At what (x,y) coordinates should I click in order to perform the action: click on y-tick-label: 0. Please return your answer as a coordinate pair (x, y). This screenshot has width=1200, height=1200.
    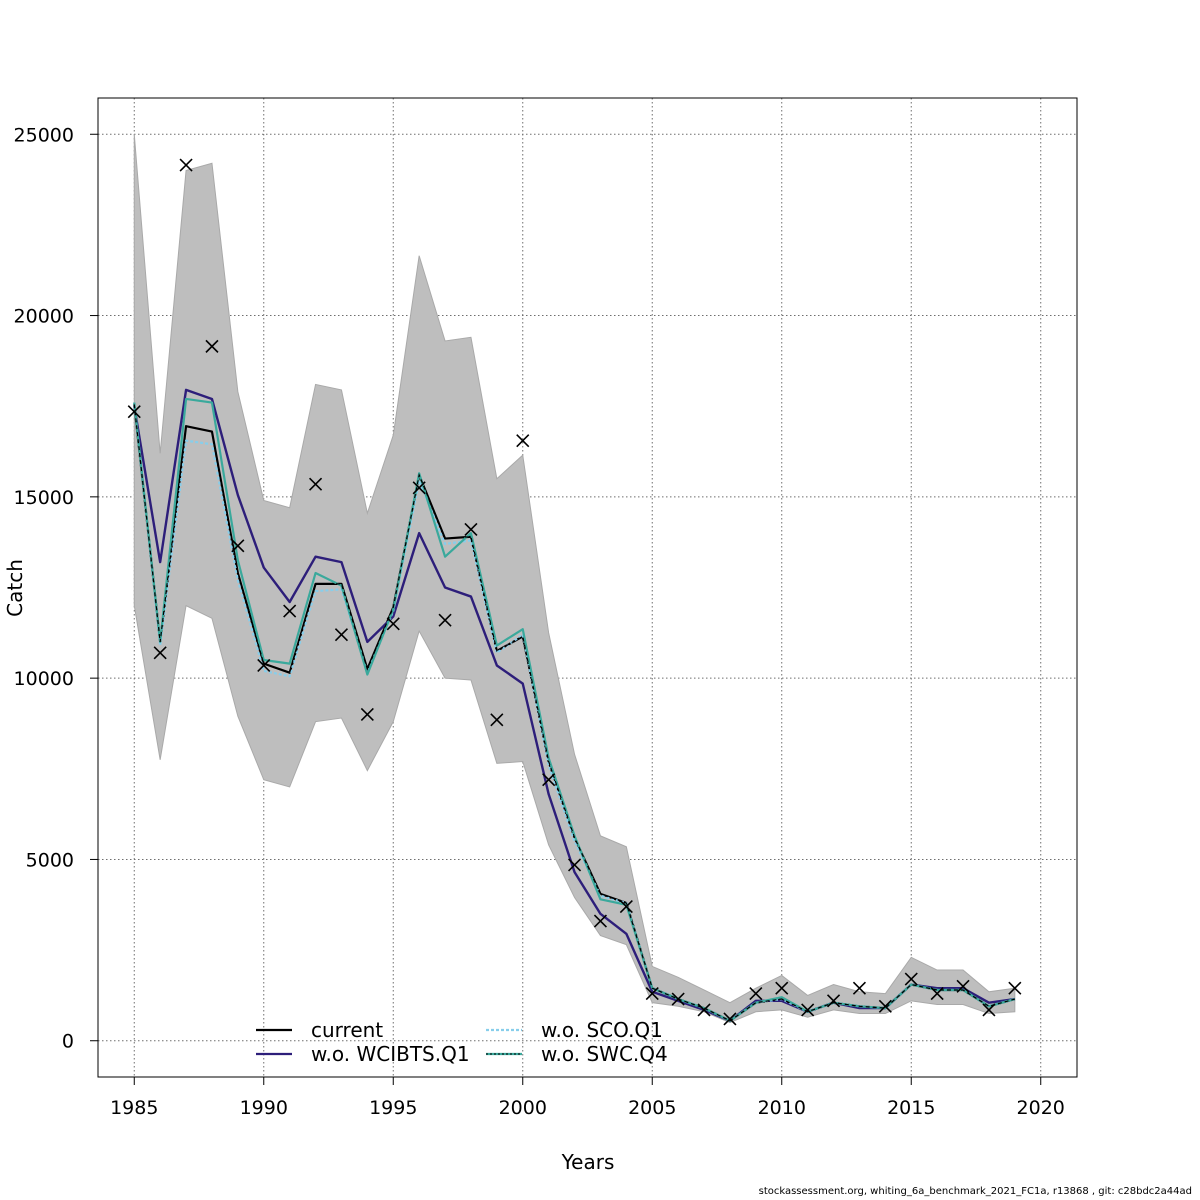
    Looking at the image, I should click on (68, 1042).